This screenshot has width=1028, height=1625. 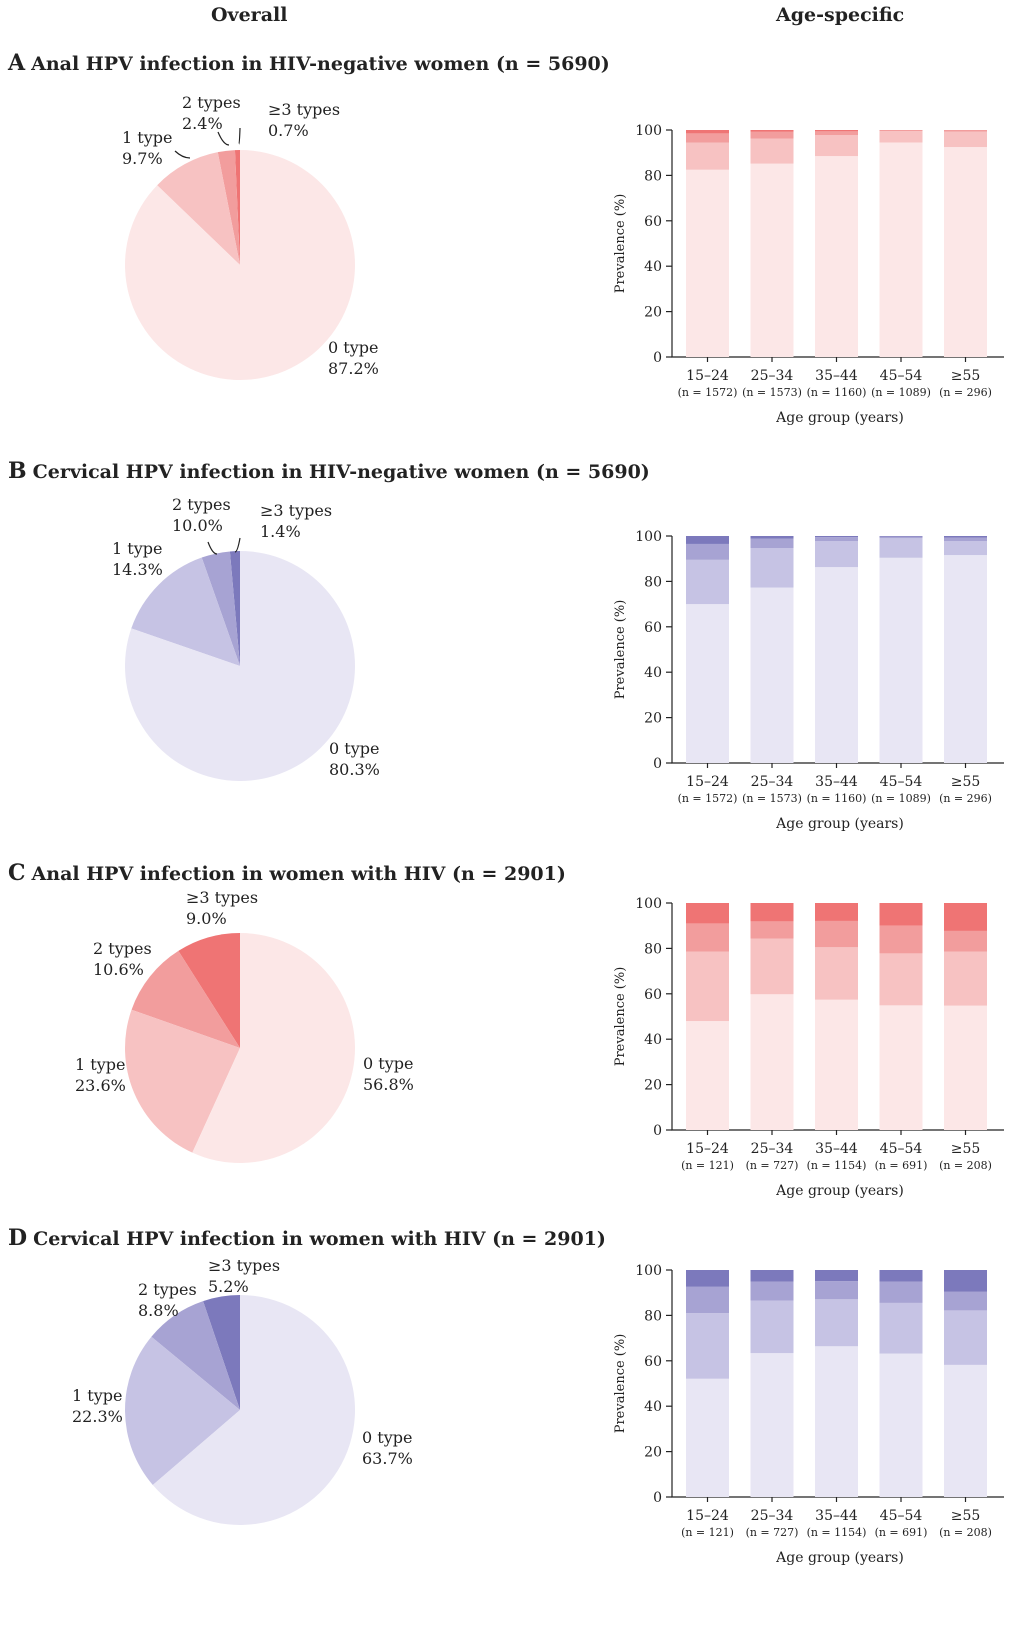 I want to click on y-axis-label: Prevalence (%), so click(x=620, y=1384).